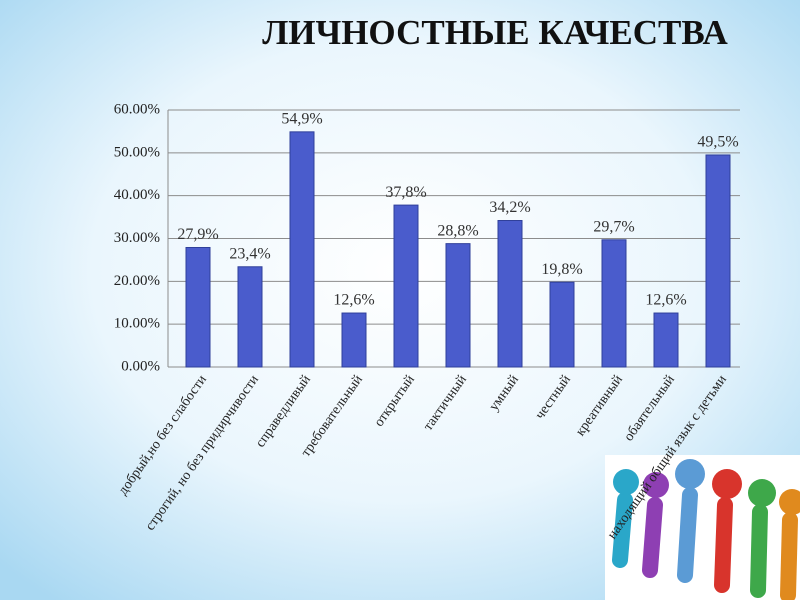 This screenshot has width=800, height=600. Describe the element at coordinates (137, 281) in the screenshot. I see `y-tick-label: 20.00%` at that location.